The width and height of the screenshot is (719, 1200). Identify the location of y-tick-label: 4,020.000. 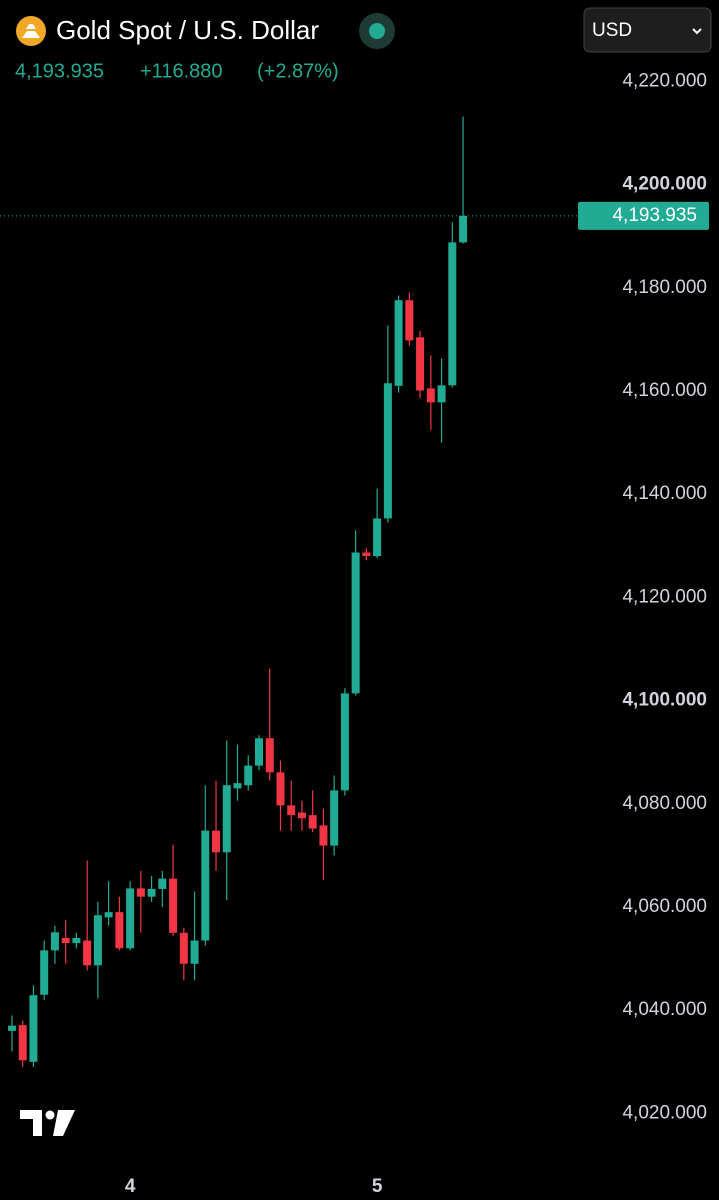
(664, 1112).